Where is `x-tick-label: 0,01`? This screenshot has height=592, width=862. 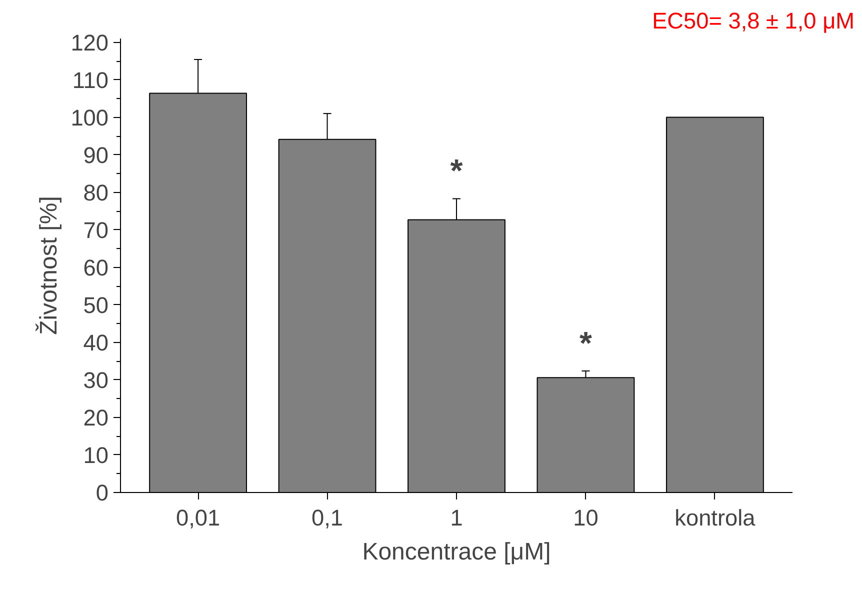 x-tick-label: 0,01 is located at coordinates (198, 517).